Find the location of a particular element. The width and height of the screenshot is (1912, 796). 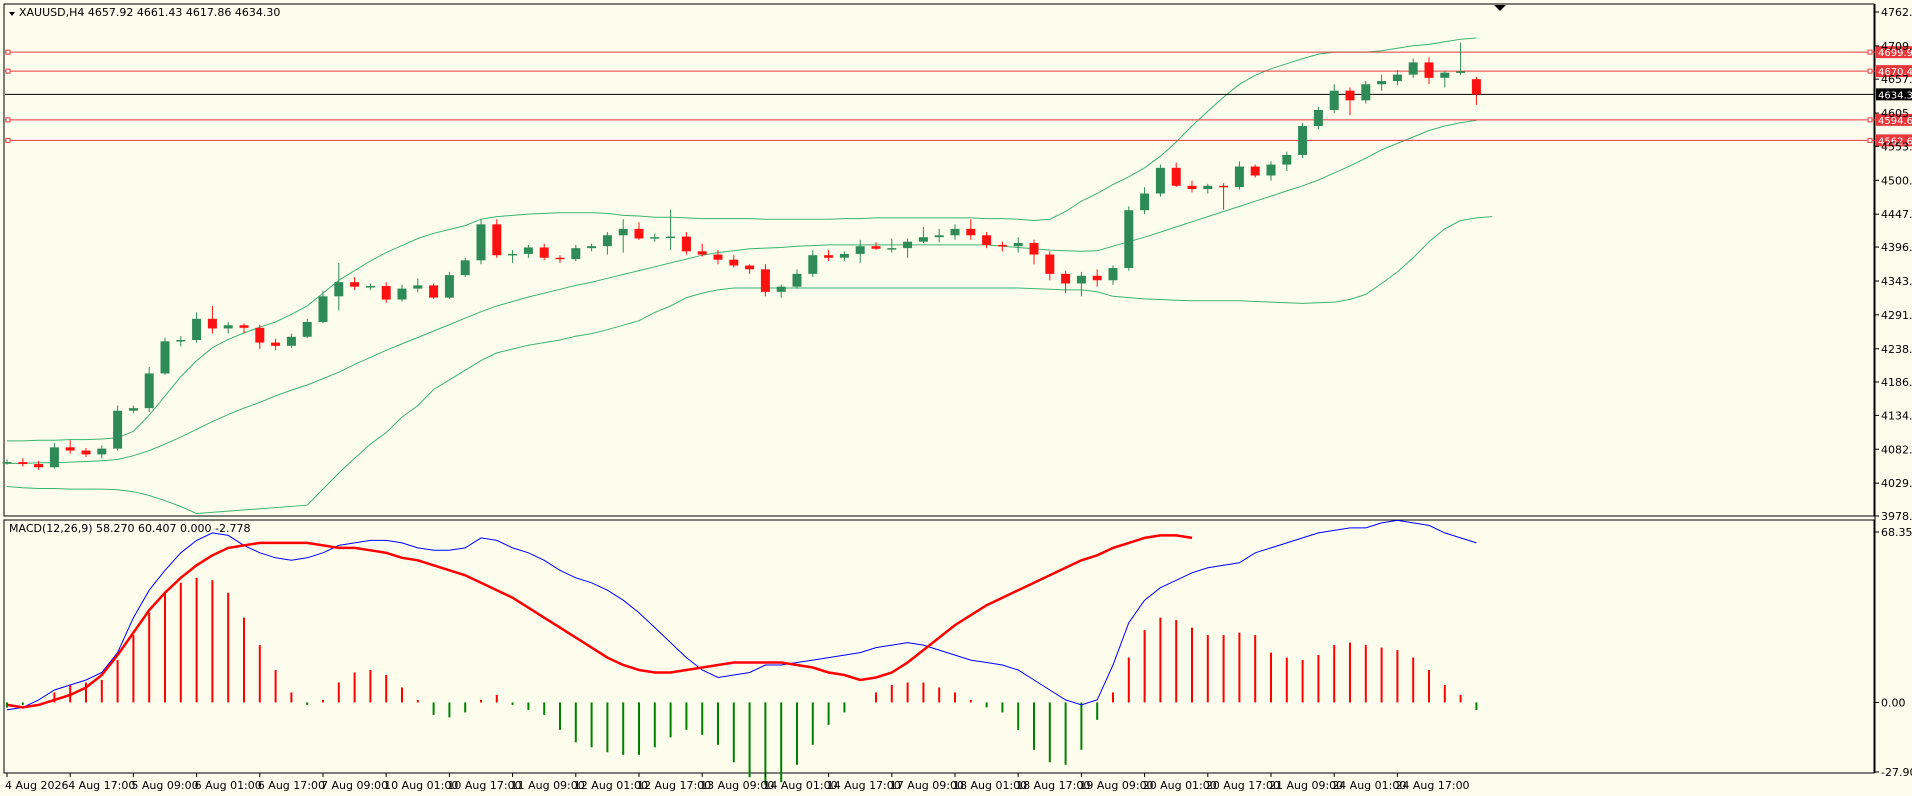

price-tick-label: 4500.50 is located at coordinates (1896, 180).